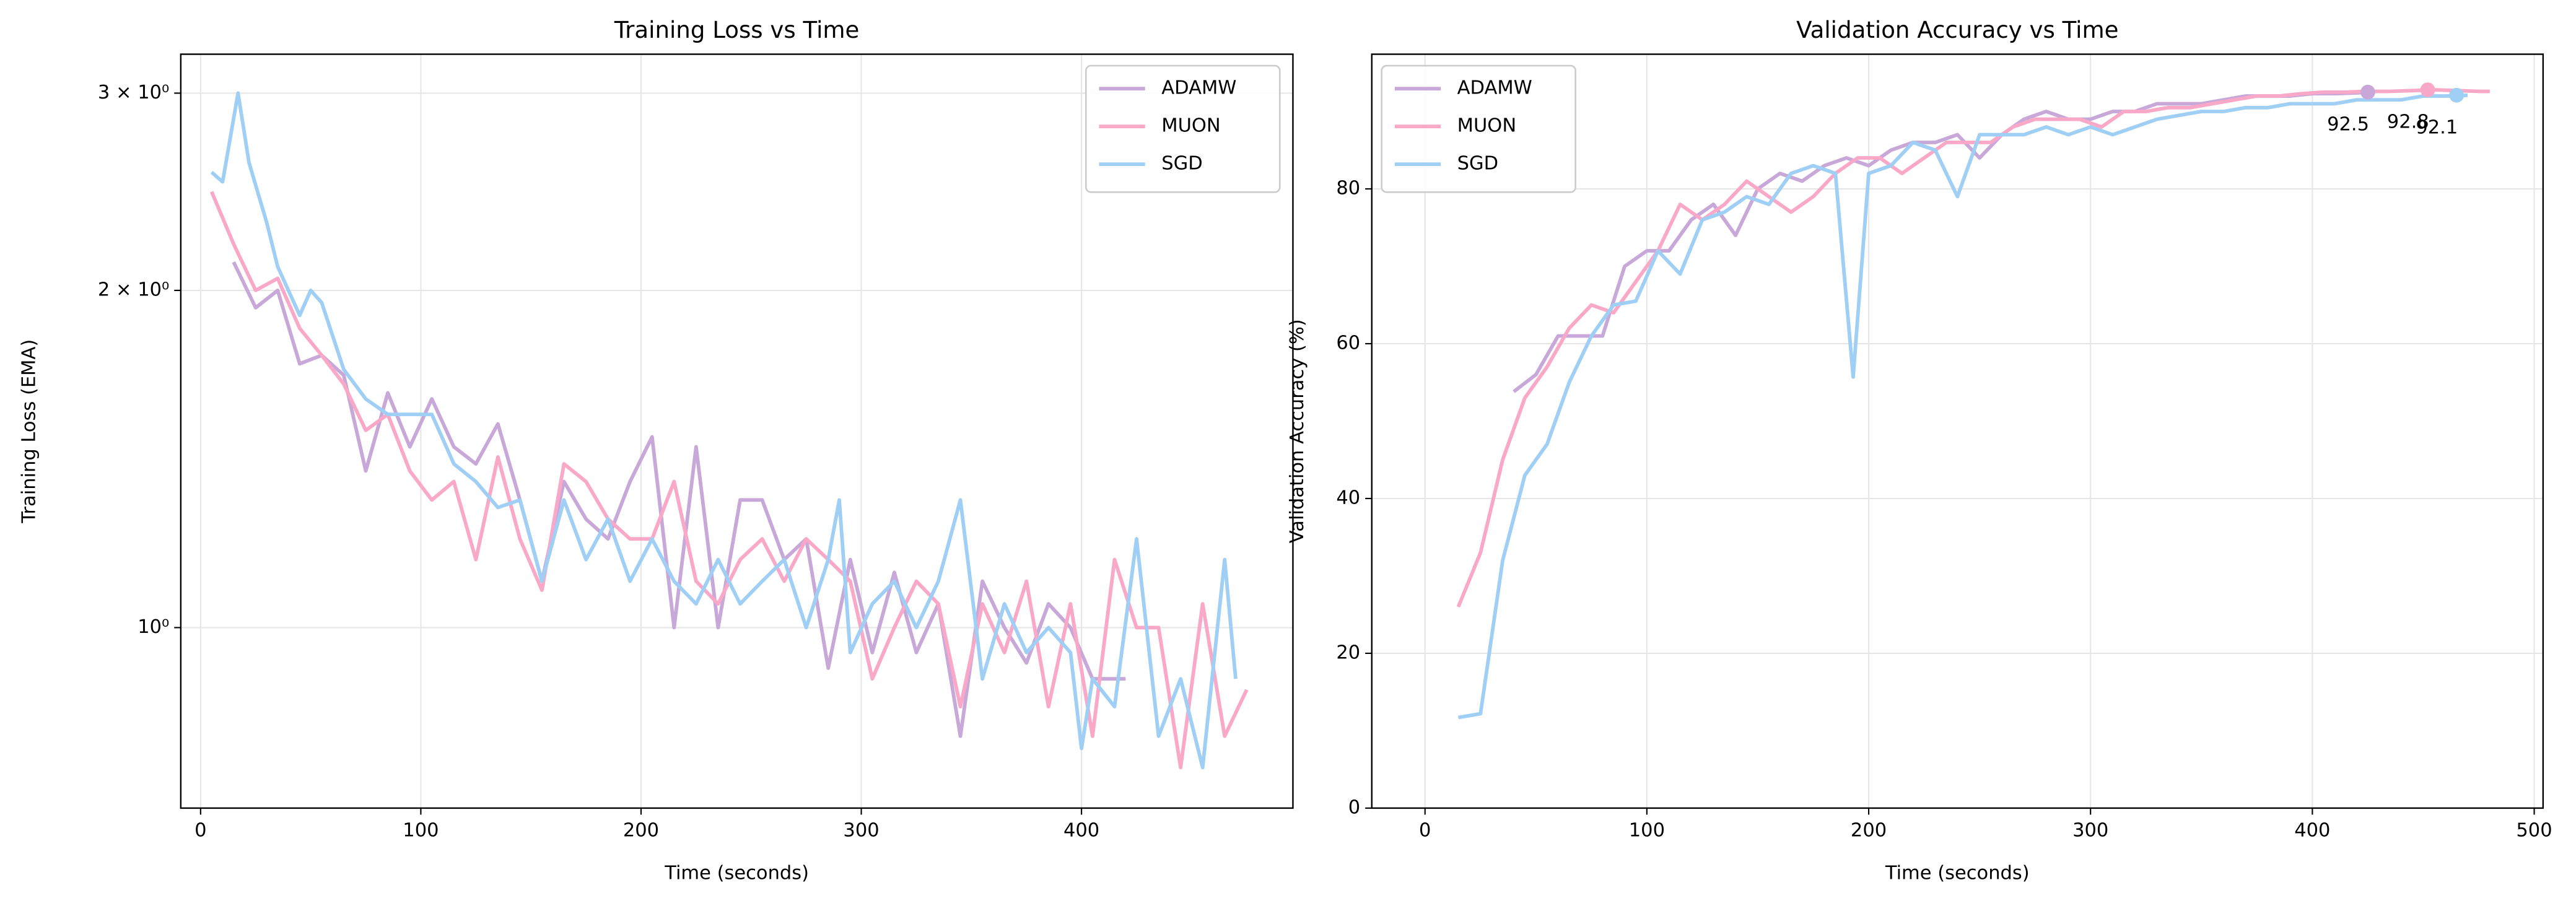  What do you see at coordinates (153, 627) in the screenshot?
I see `y-tick-label: 10⁰` at bounding box center [153, 627].